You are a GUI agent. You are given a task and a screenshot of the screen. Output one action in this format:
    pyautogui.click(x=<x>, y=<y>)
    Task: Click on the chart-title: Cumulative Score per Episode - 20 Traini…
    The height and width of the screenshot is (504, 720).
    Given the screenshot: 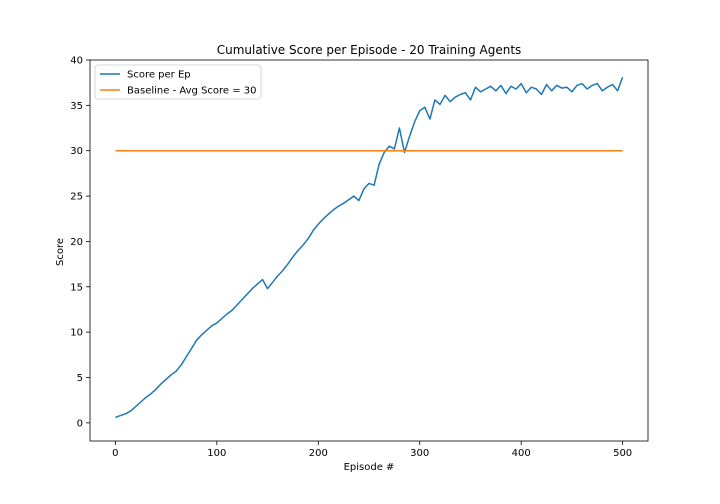 What is the action you would take?
    pyautogui.click(x=369, y=50)
    